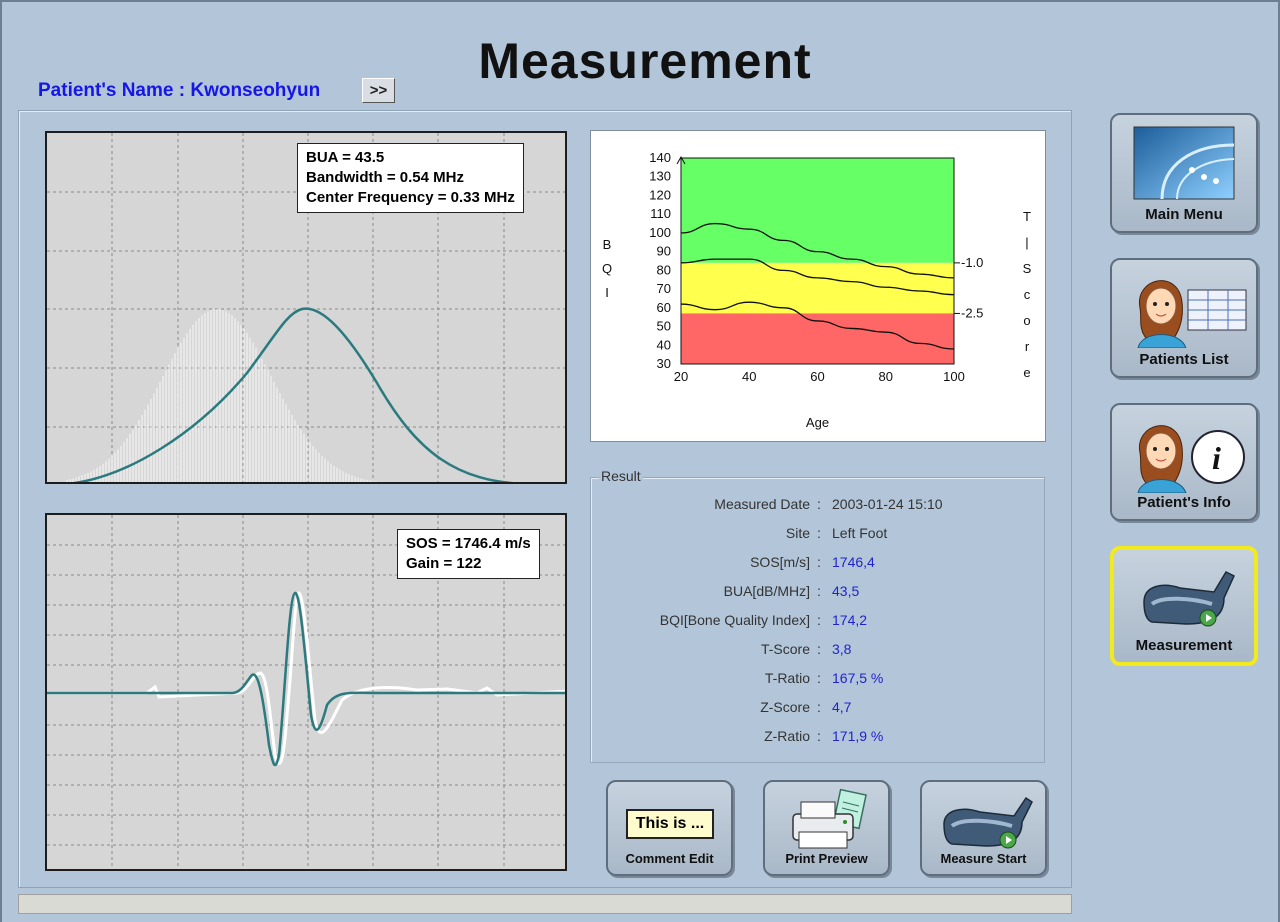 Image resolution: width=1280 pixels, height=922 pixels. I want to click on patient-name-label: Patient's Name : Kwonseohyun, so click(179, 90).